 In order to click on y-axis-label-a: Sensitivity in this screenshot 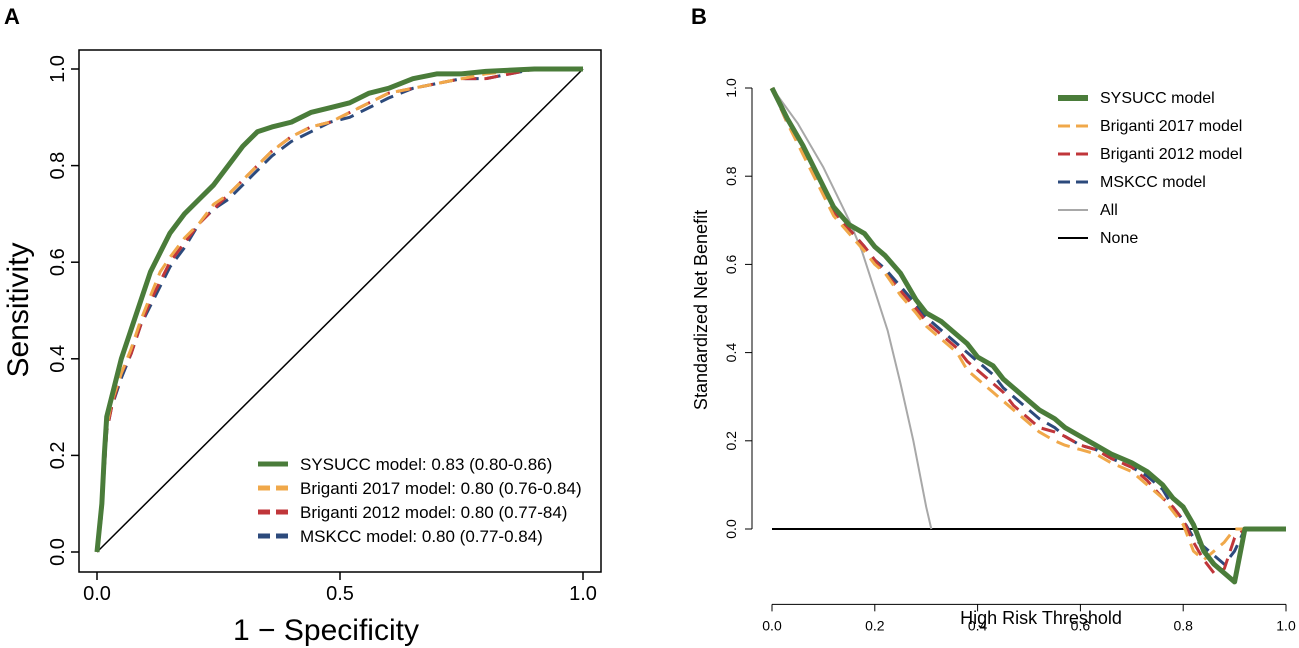, I will do `click(18, 309)`.